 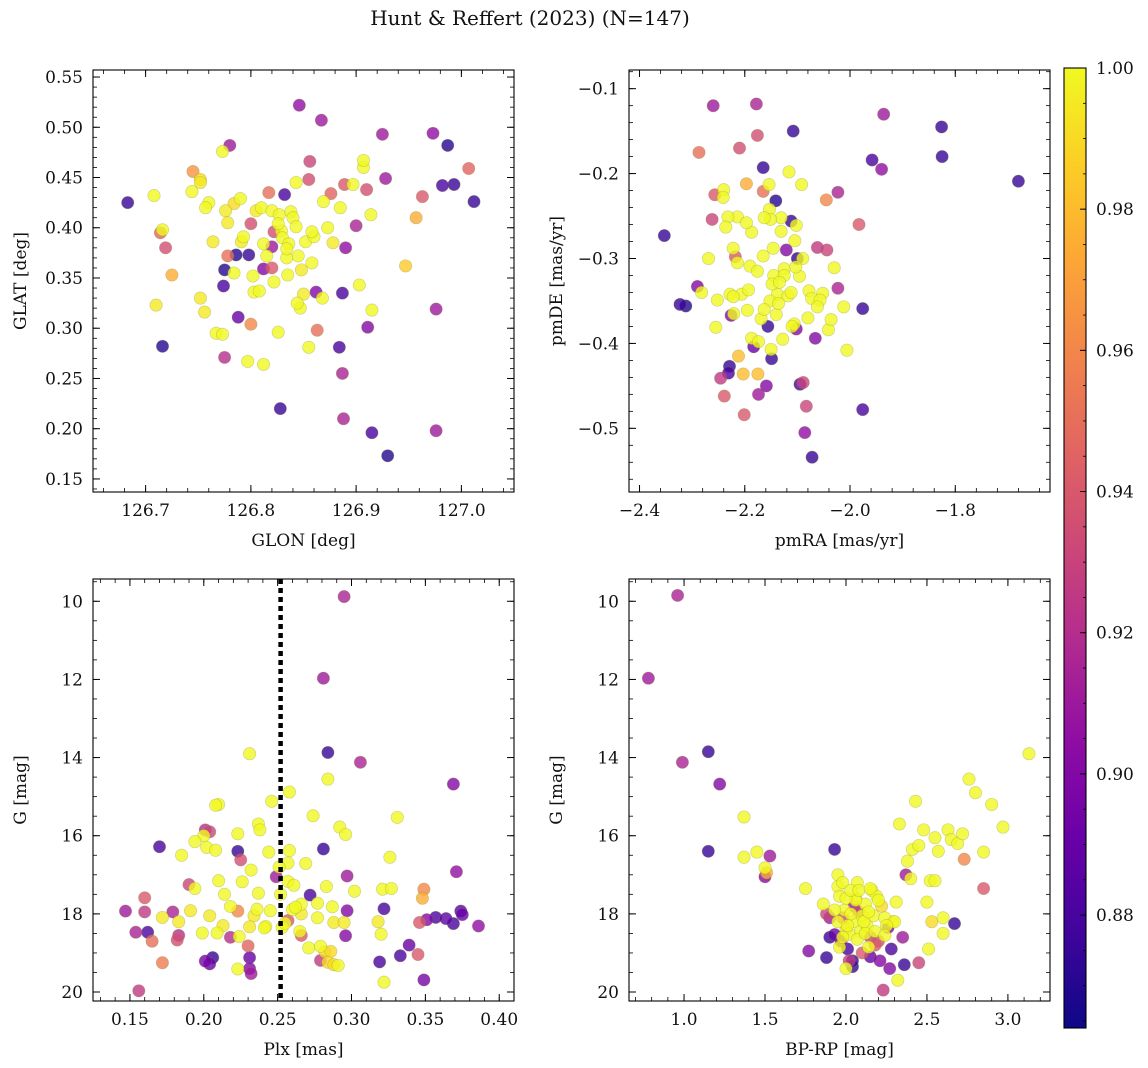 I want to click on pm-ytick-label: −0.4, so click(x=598, y=344).